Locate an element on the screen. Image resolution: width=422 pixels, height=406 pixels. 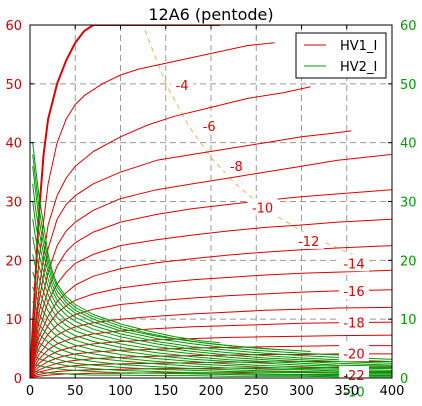
curve-label: -14 is located at coordinates (353, 264).